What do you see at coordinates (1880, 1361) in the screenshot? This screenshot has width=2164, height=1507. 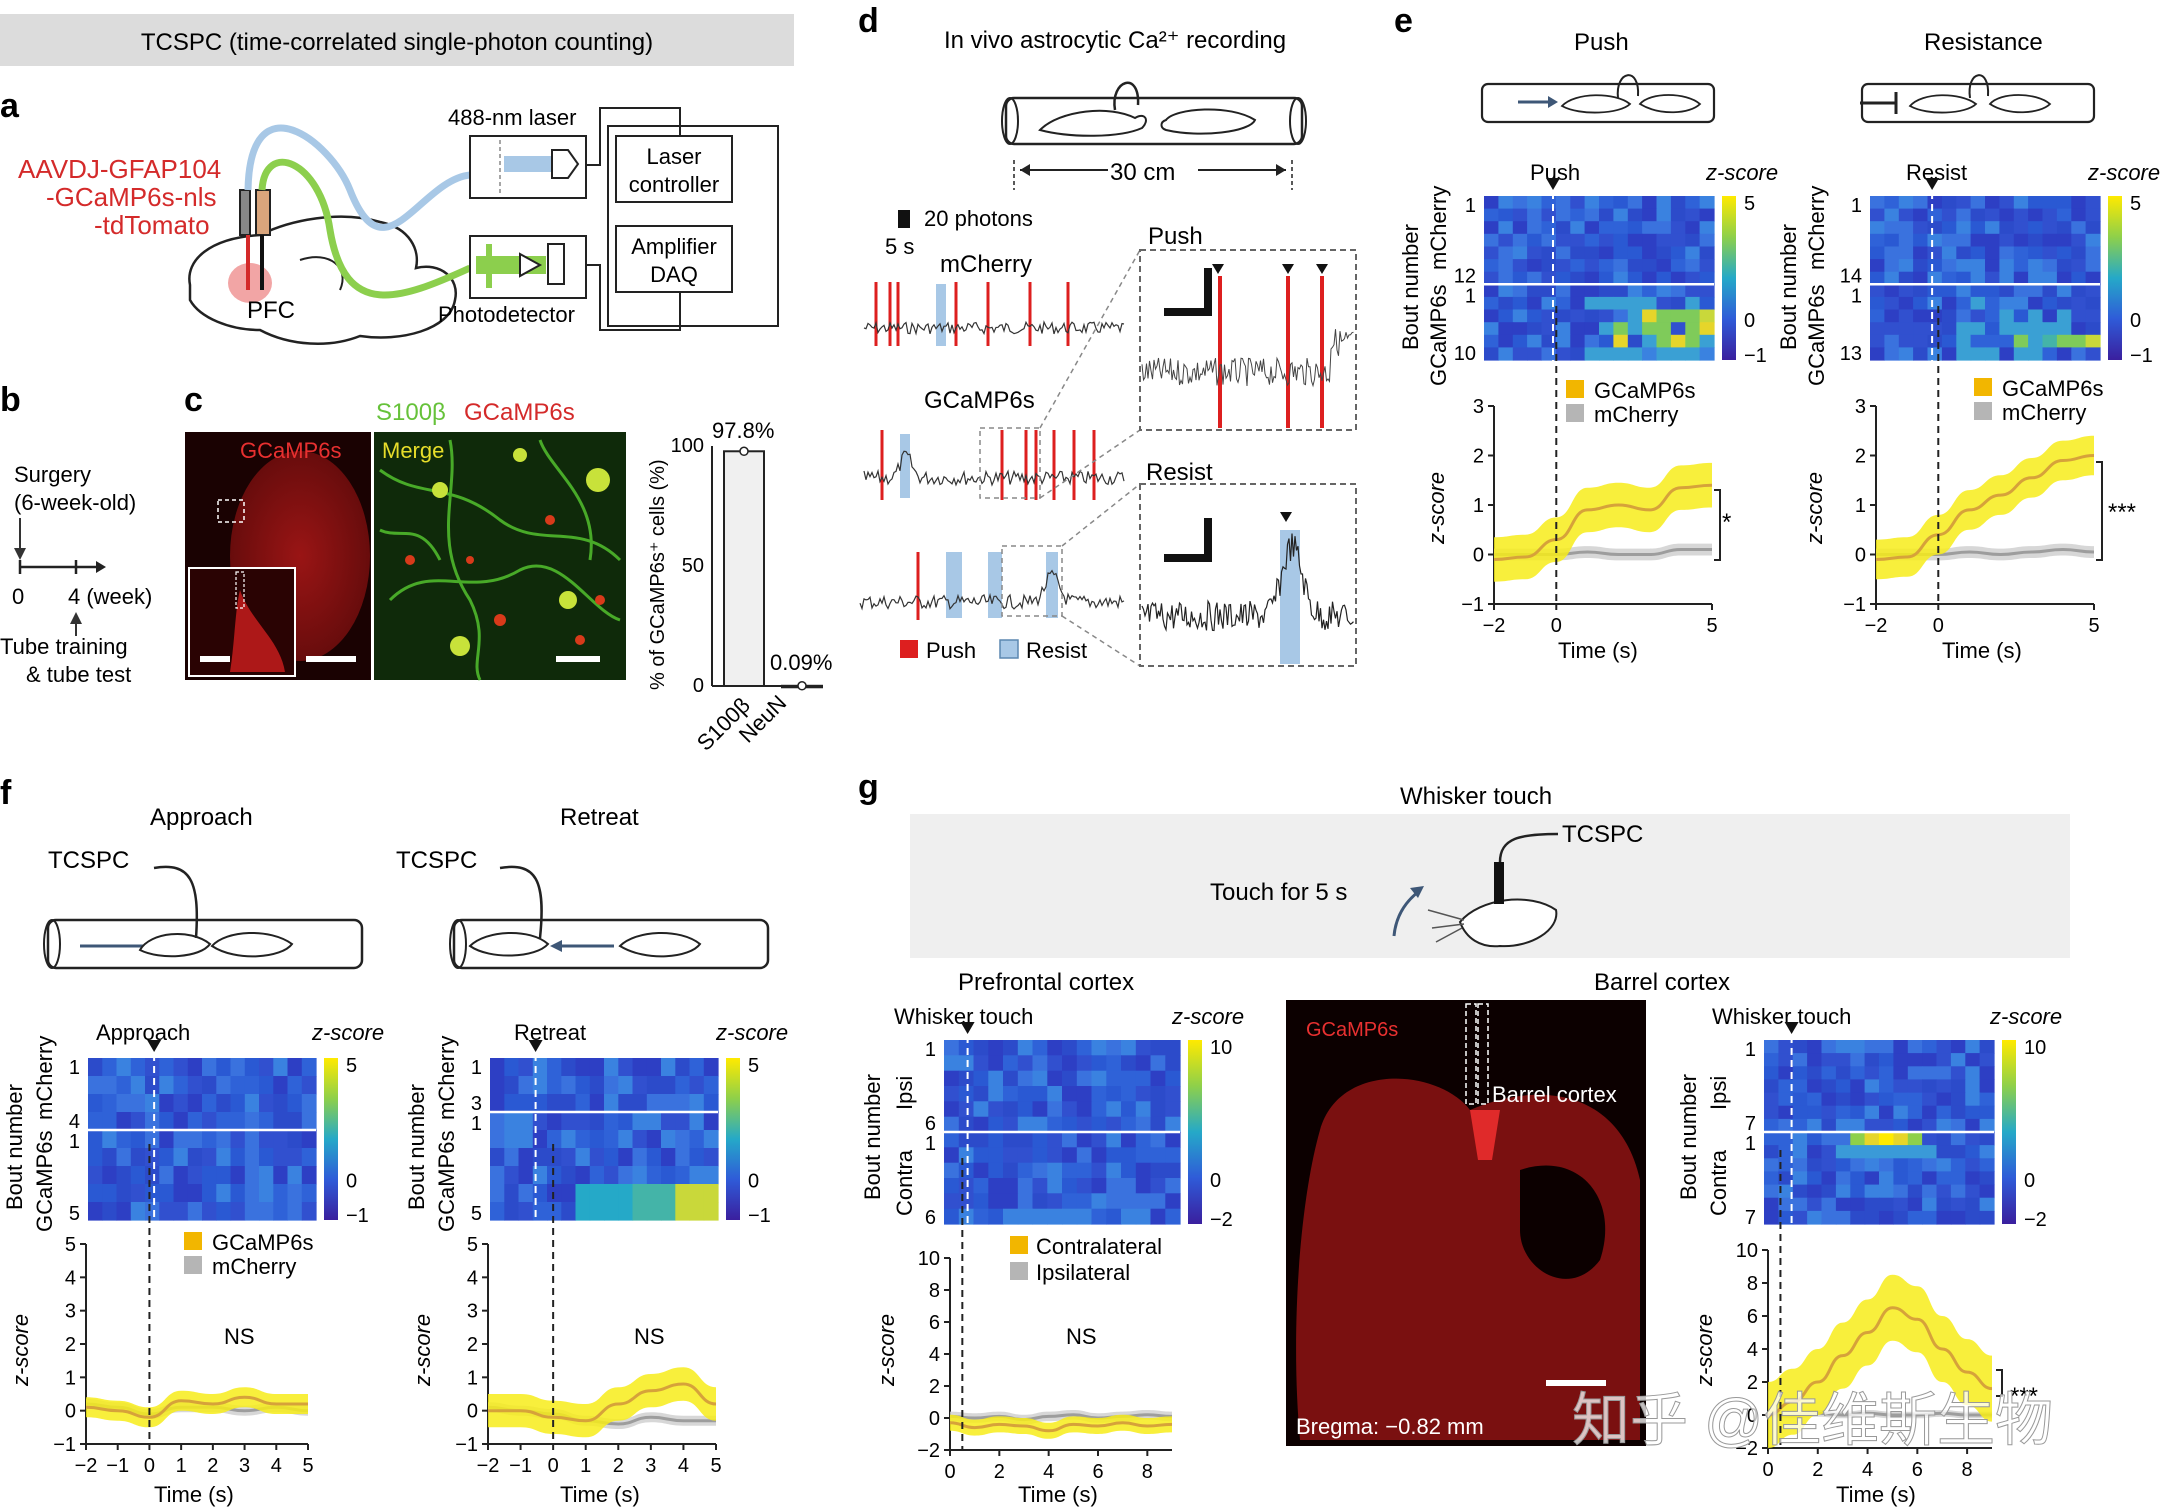 I see `series-Contralateral` at bounding box center [1880, 1361].